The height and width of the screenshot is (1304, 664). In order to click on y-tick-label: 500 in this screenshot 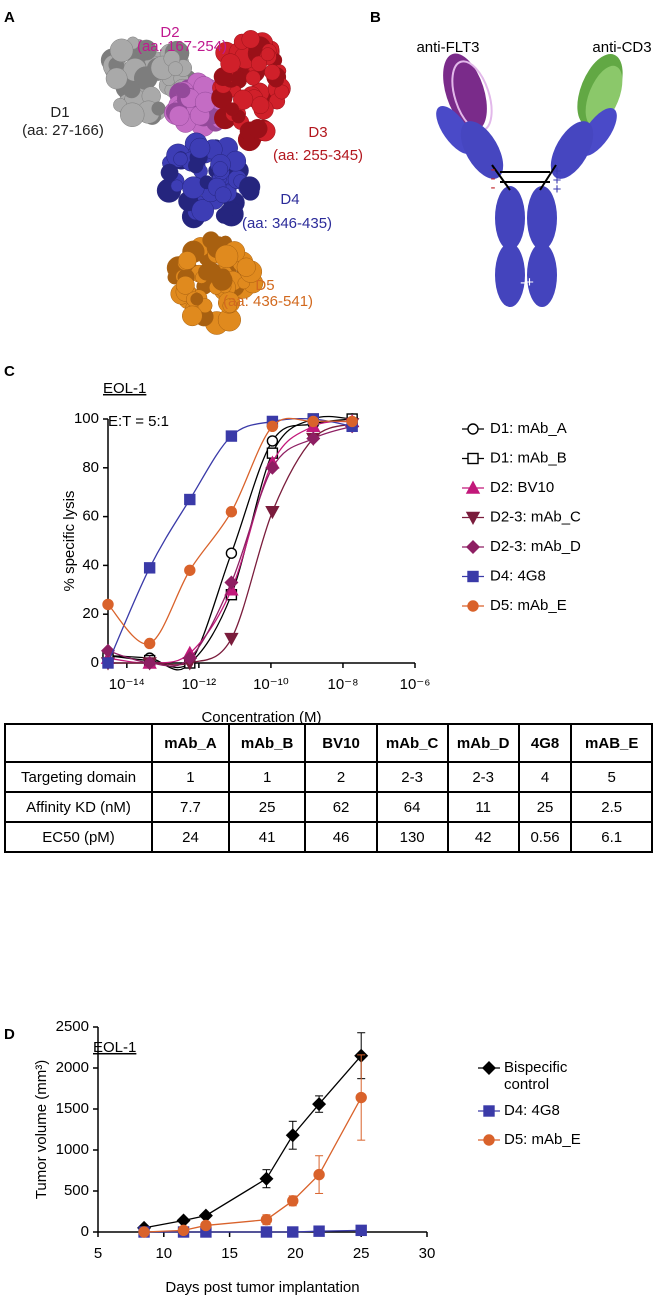, I will do `click(76, 1190)`.